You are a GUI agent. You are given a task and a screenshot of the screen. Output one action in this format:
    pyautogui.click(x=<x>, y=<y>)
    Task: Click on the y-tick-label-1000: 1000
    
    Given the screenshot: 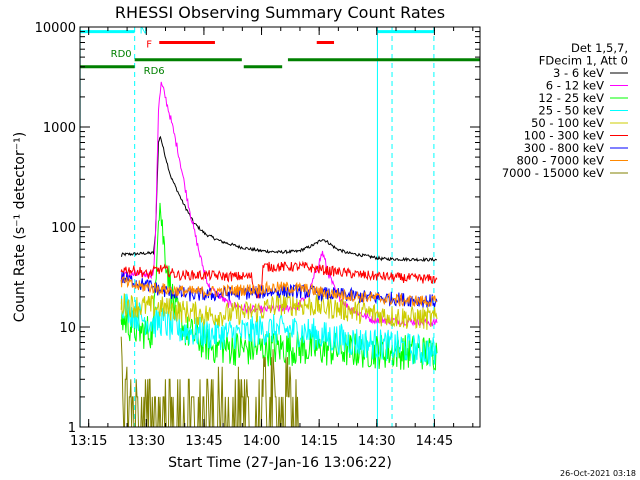 What is the action you would take?
    pyautogui.click(x=59, y=128)
    